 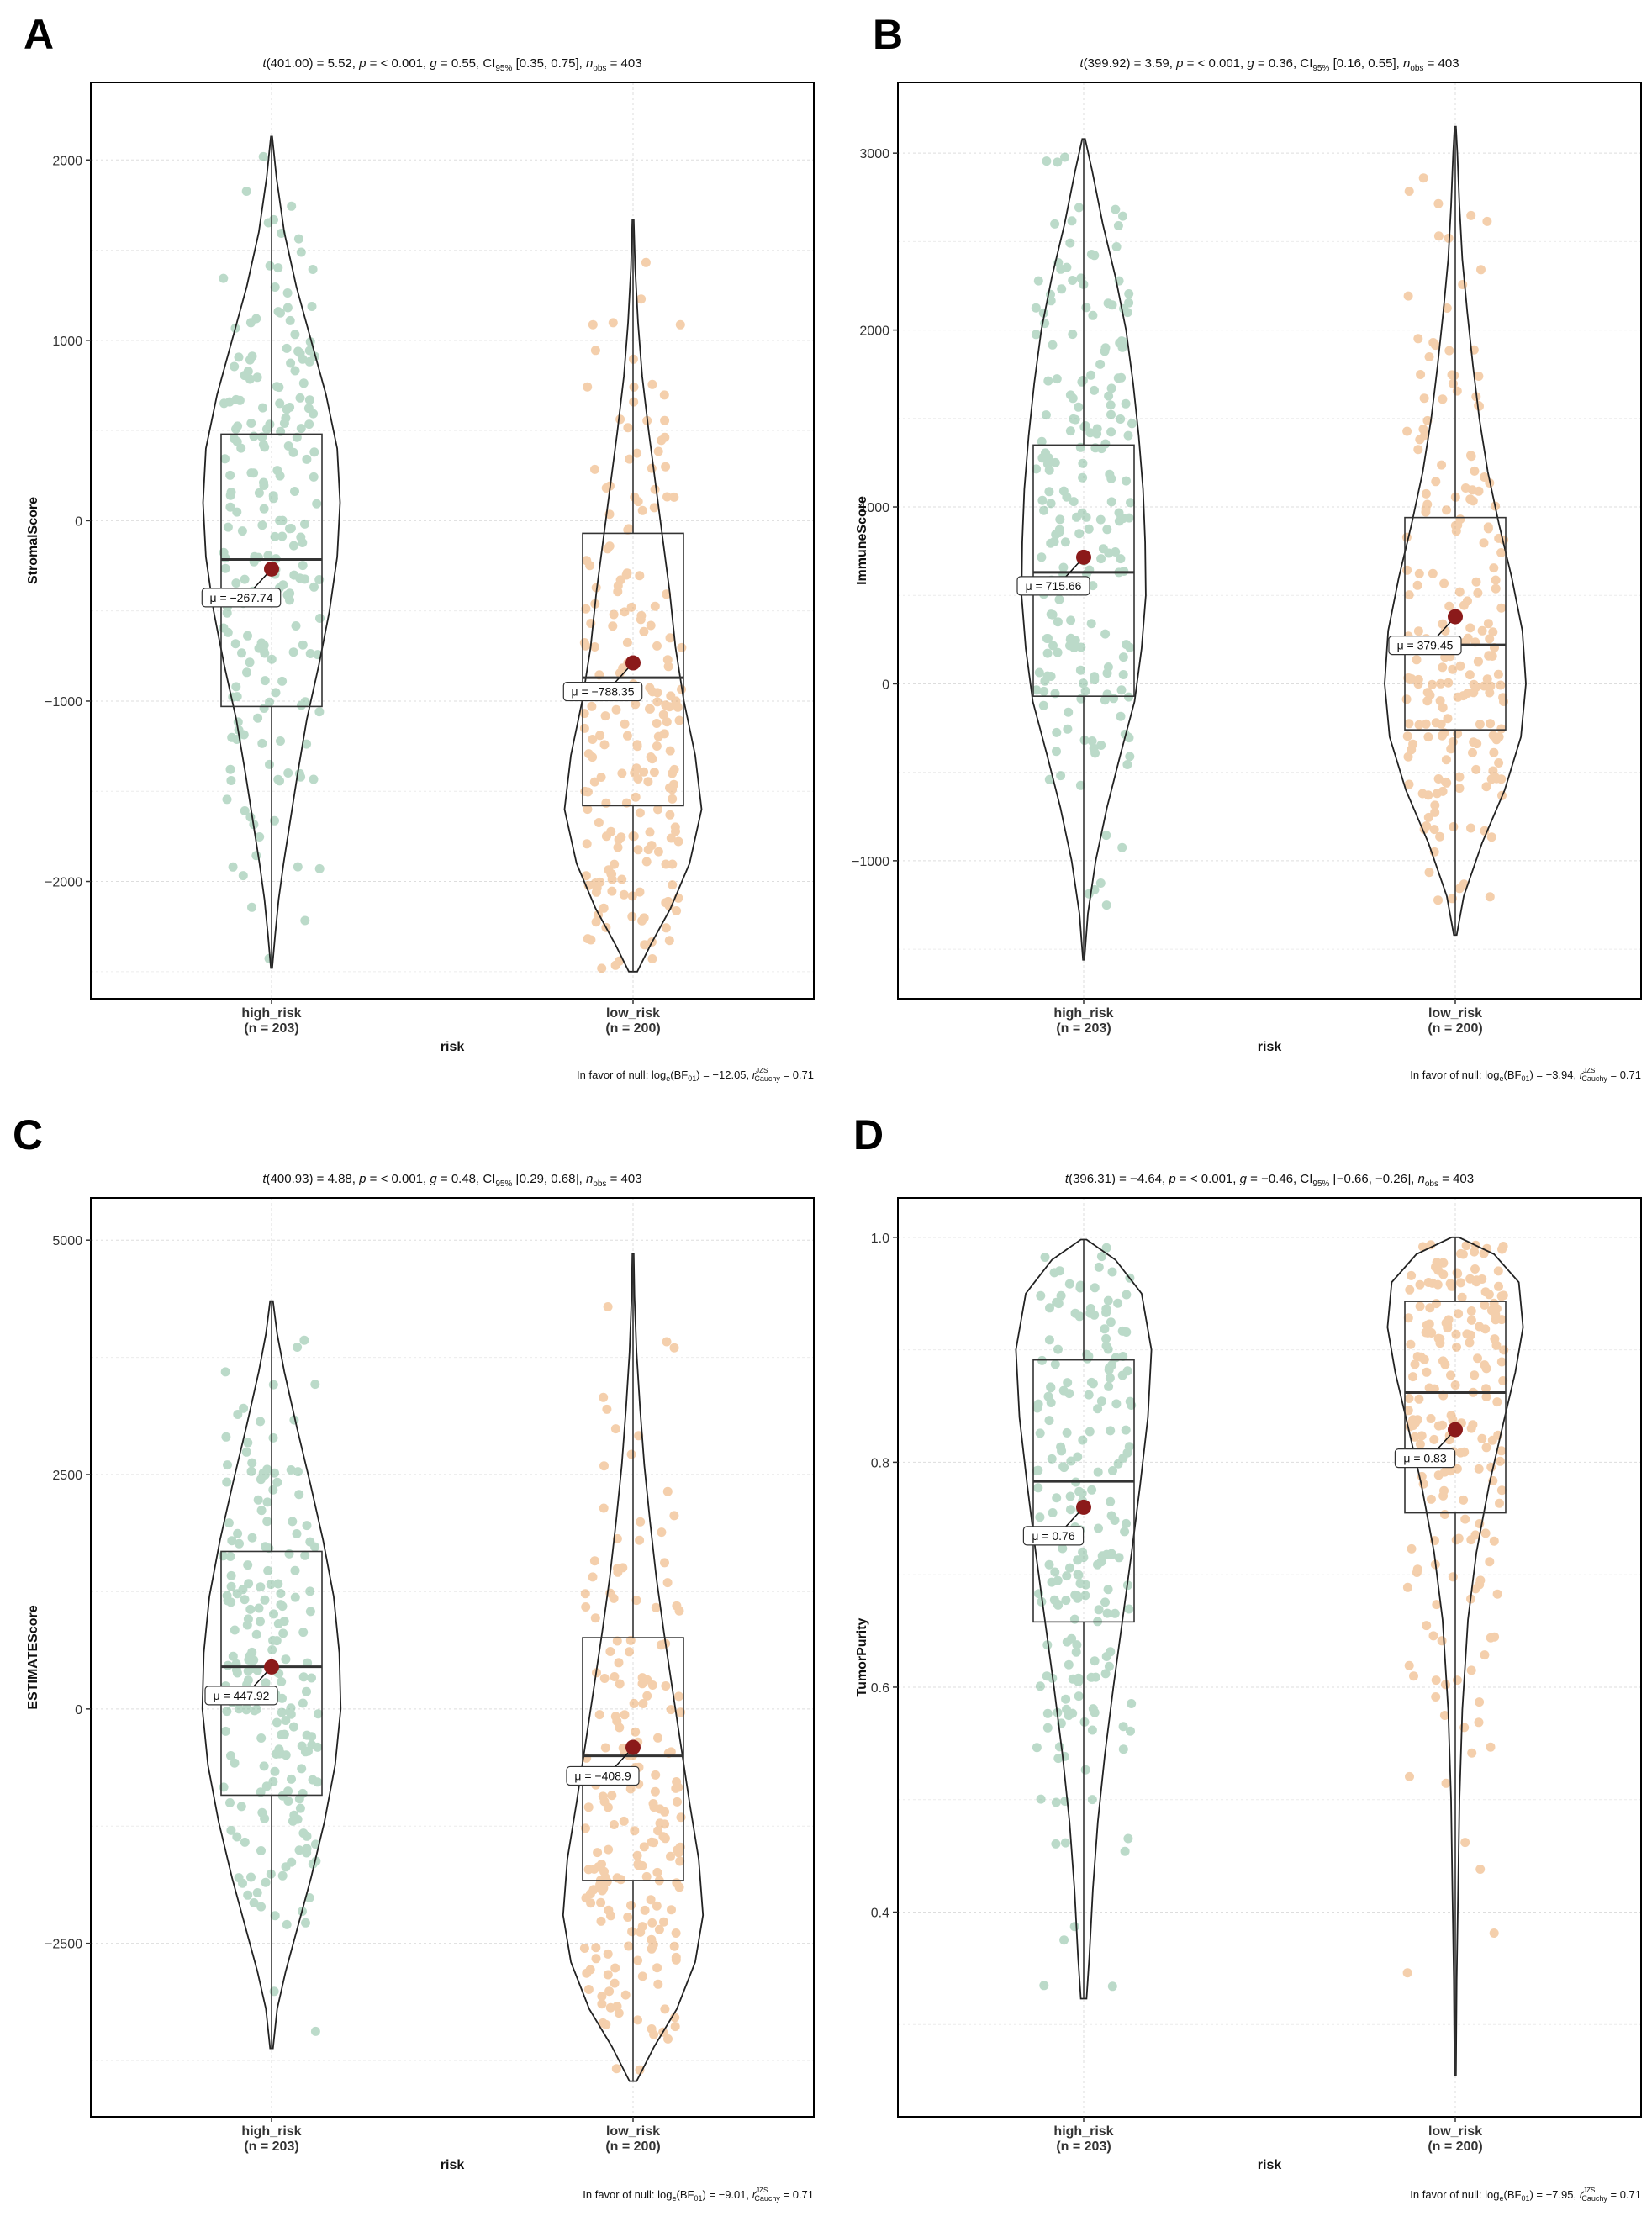 What do you see at coordinates (1455, 1013) in the screenshot?
I see `low_risk-category-label: low_risk` at bounding box center [1455, 1013].